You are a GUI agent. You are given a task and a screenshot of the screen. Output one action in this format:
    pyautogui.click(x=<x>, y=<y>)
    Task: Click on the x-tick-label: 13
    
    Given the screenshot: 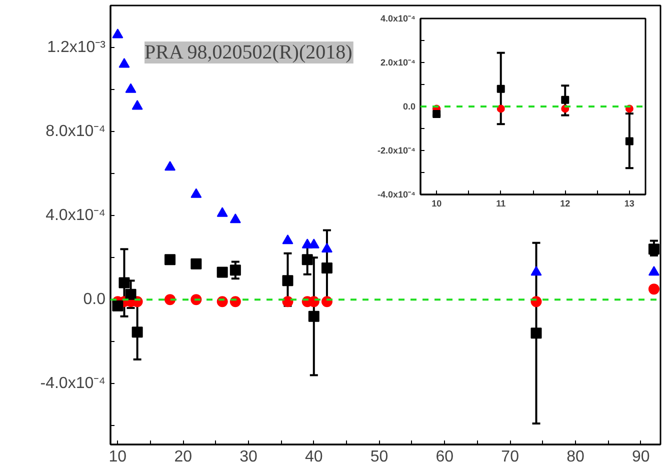 What is the action you would take?
    pyautogui.click(x=629, y=203)
    